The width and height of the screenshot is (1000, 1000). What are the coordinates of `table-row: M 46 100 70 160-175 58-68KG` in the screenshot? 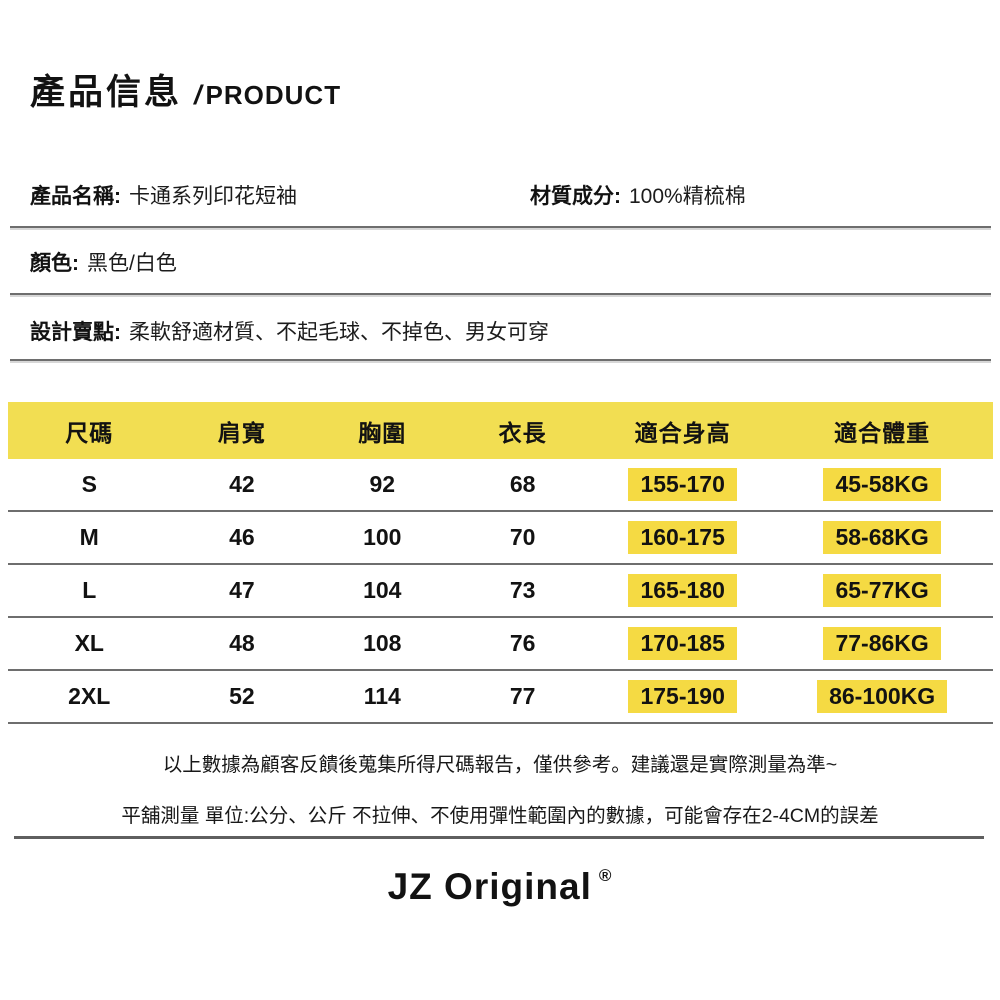 It's located at (500, 538).